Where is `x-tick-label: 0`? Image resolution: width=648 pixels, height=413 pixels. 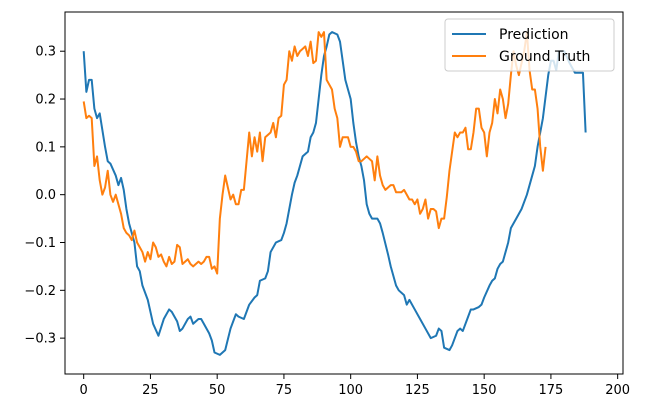
x-tick-label: 0 is located at coordinates (84, 390).